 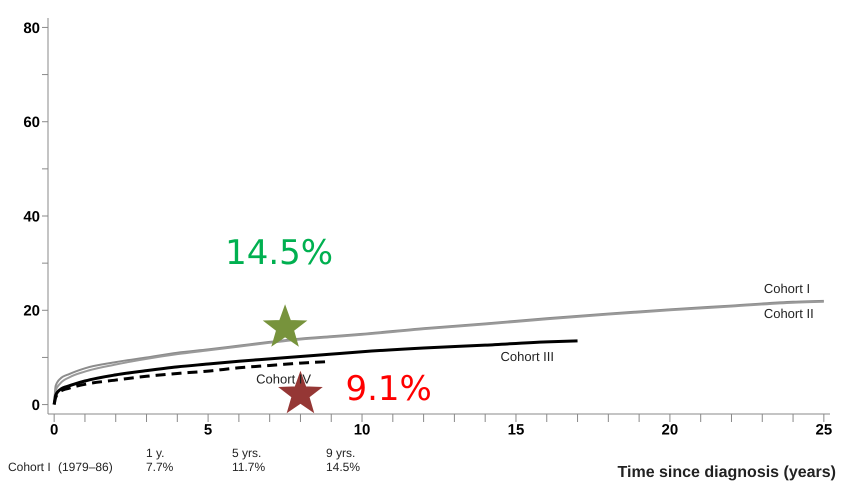 I want to click on y-tick-label: 40, so click(x=31, y=217).